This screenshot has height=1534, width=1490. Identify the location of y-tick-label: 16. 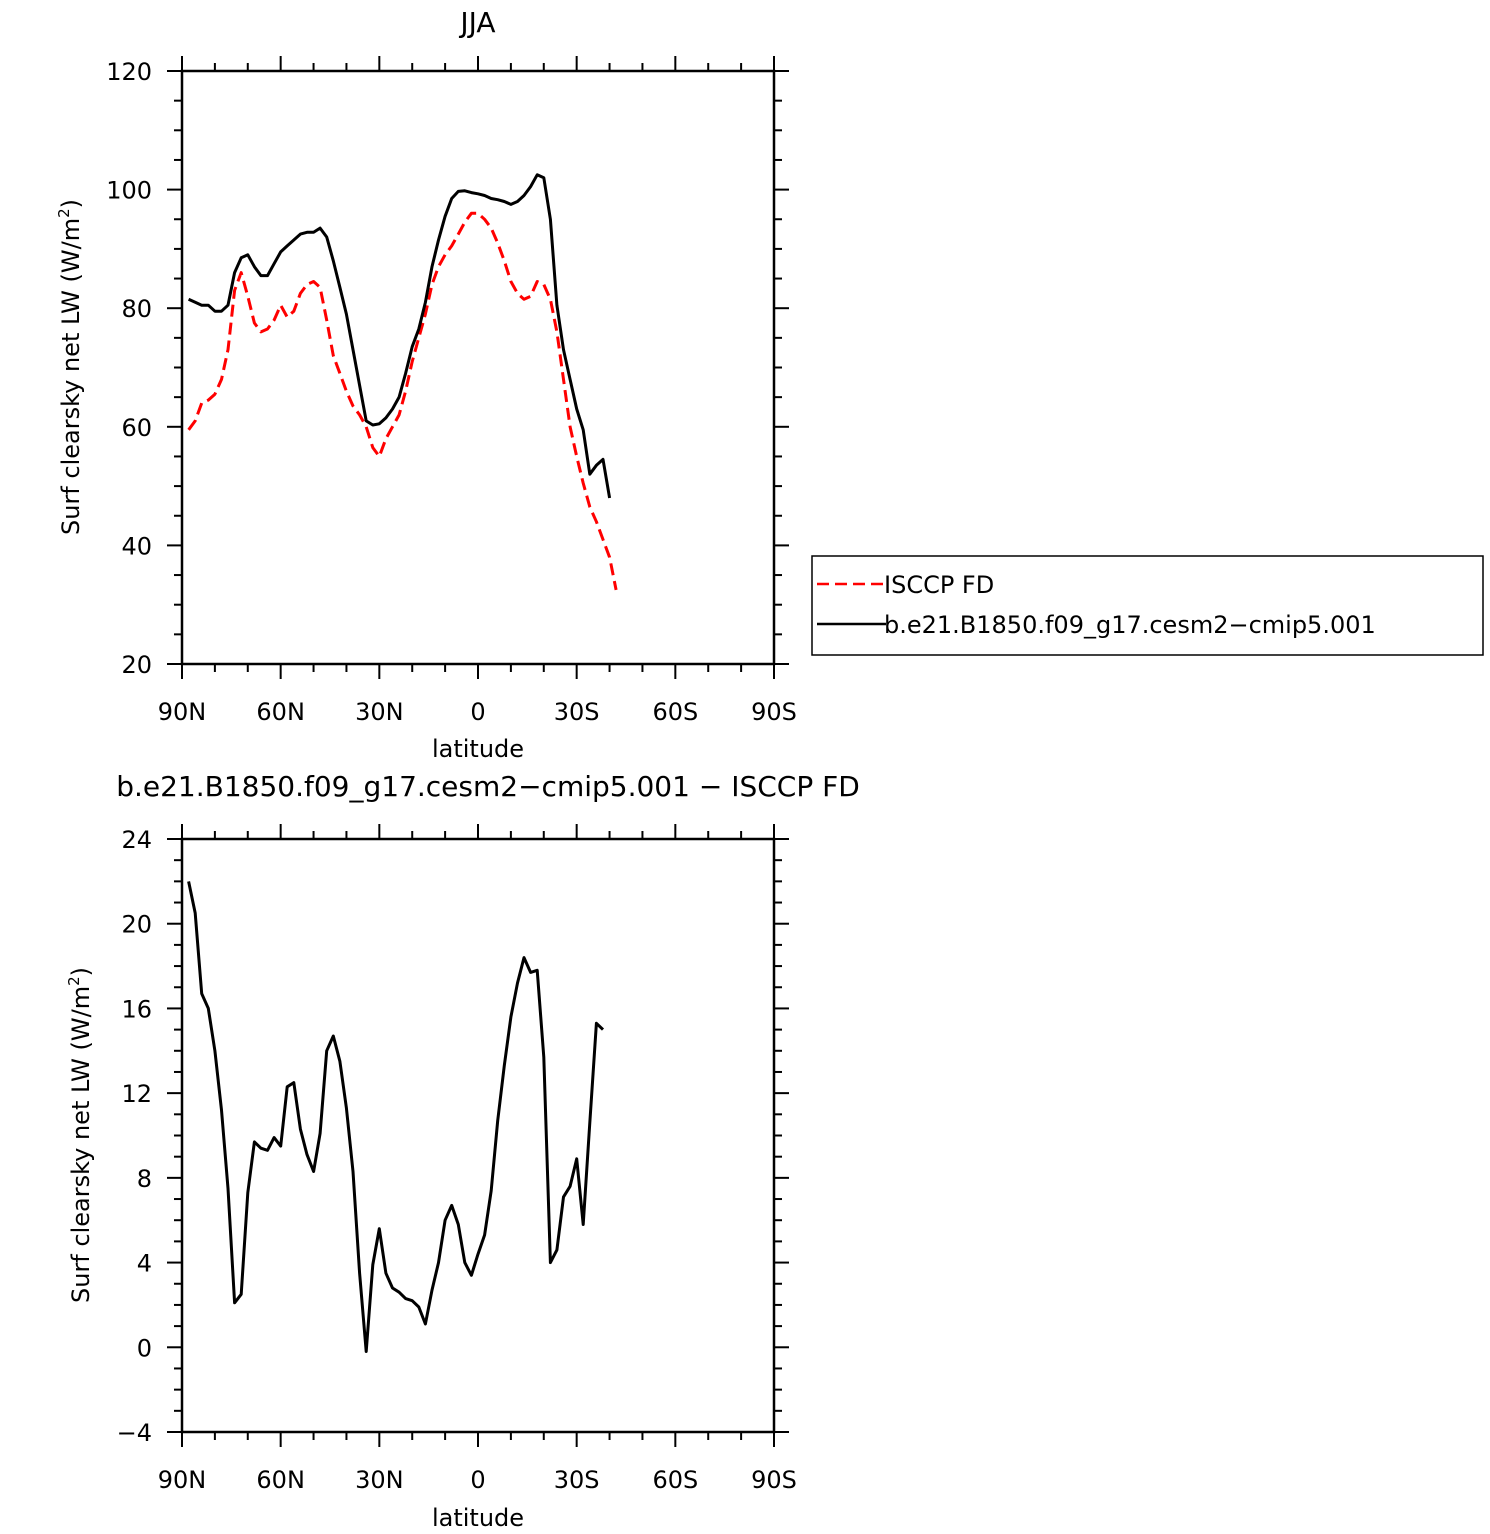
(136, 1009).